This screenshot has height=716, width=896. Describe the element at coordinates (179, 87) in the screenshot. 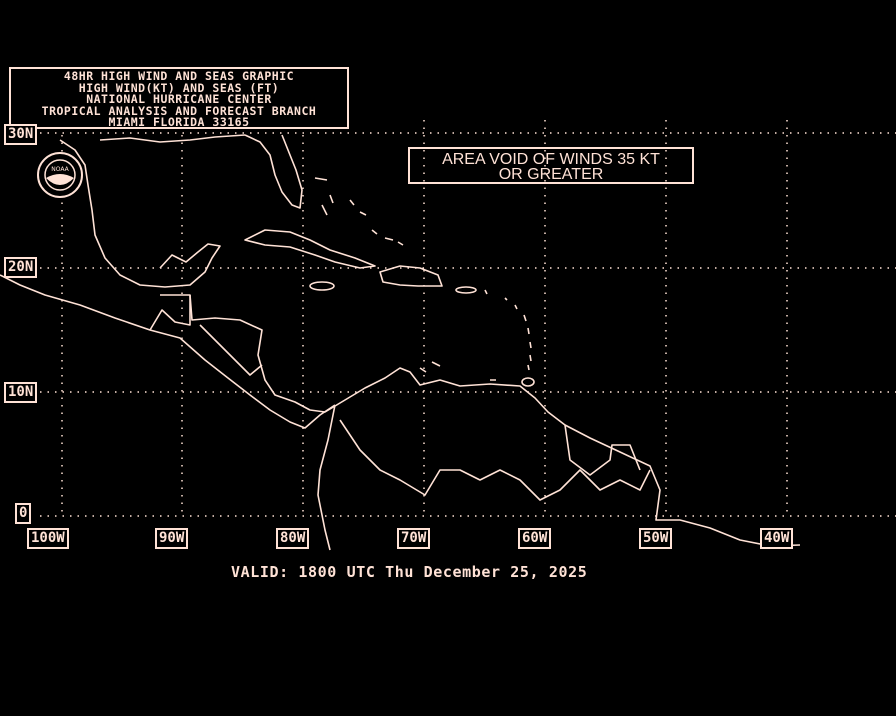

I see `title-line: HIGH WIND(KT) AND SEAS (FT)` at that location.